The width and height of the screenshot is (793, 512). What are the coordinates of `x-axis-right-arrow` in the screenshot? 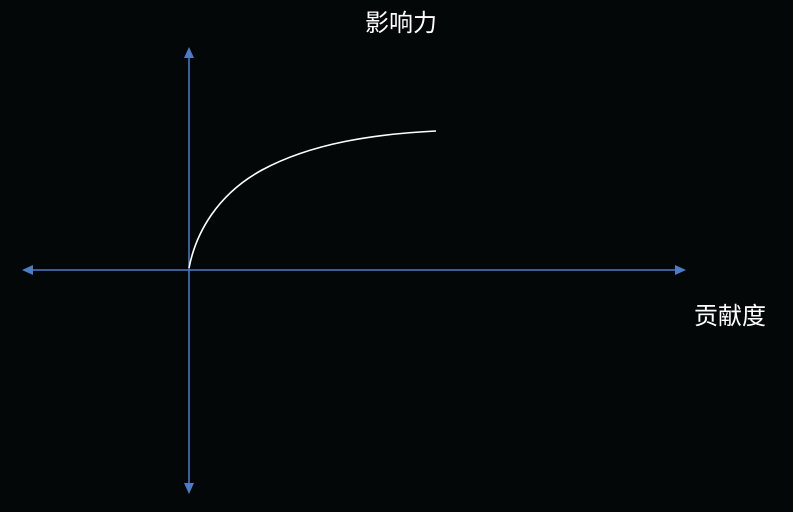 It's located at (680, 270).